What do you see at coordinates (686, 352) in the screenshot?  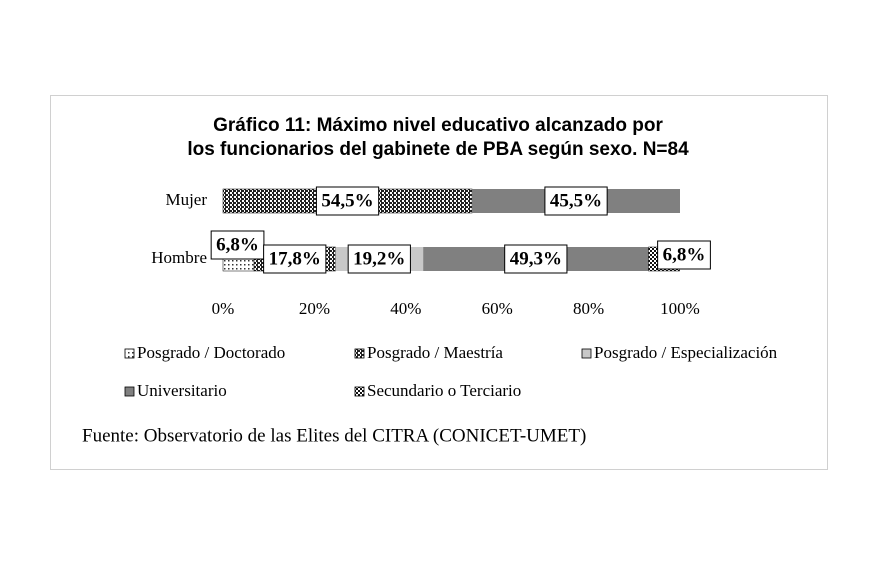 I see `legend-label: Posgrado / Especialización` at bounding box center [686, 352].